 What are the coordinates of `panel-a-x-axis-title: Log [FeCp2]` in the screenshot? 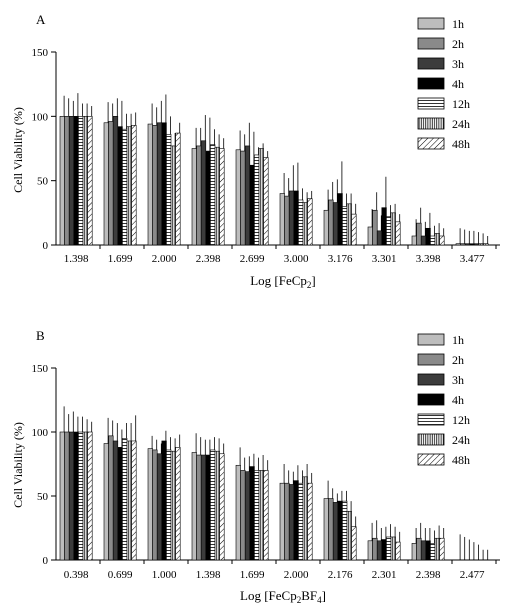 It's located at (283, 281).